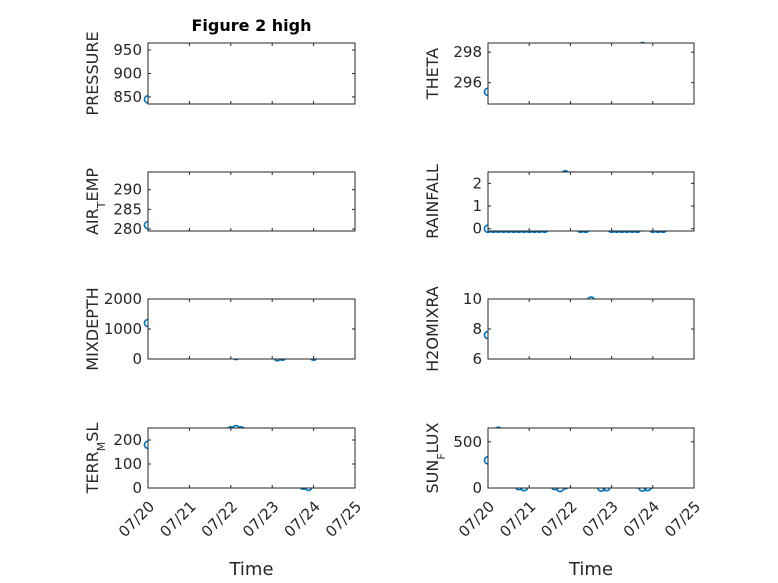  I want to click on y-tick-label: 280, so click(127, 229).